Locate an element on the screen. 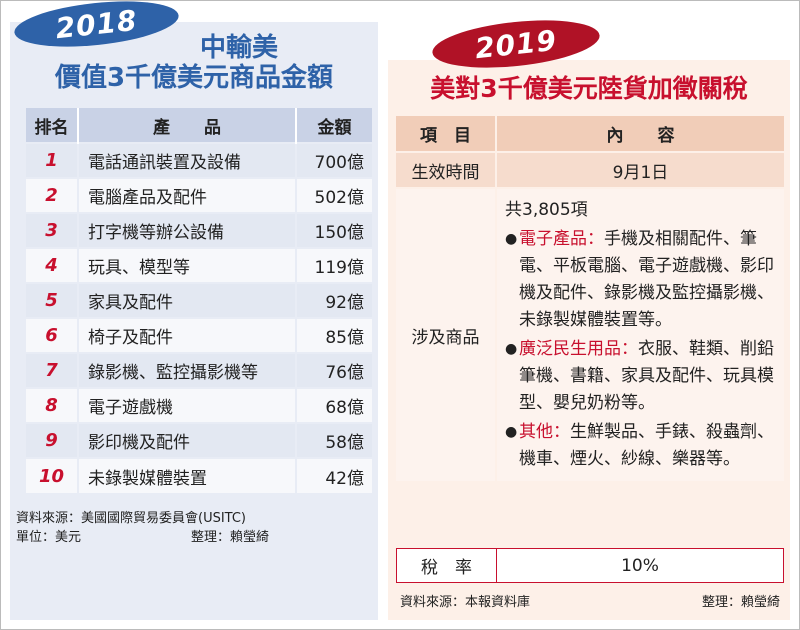 The width and height of the screenshot is (800, 630). effective-value: 9月1日 is located at coordinates (640, 169).